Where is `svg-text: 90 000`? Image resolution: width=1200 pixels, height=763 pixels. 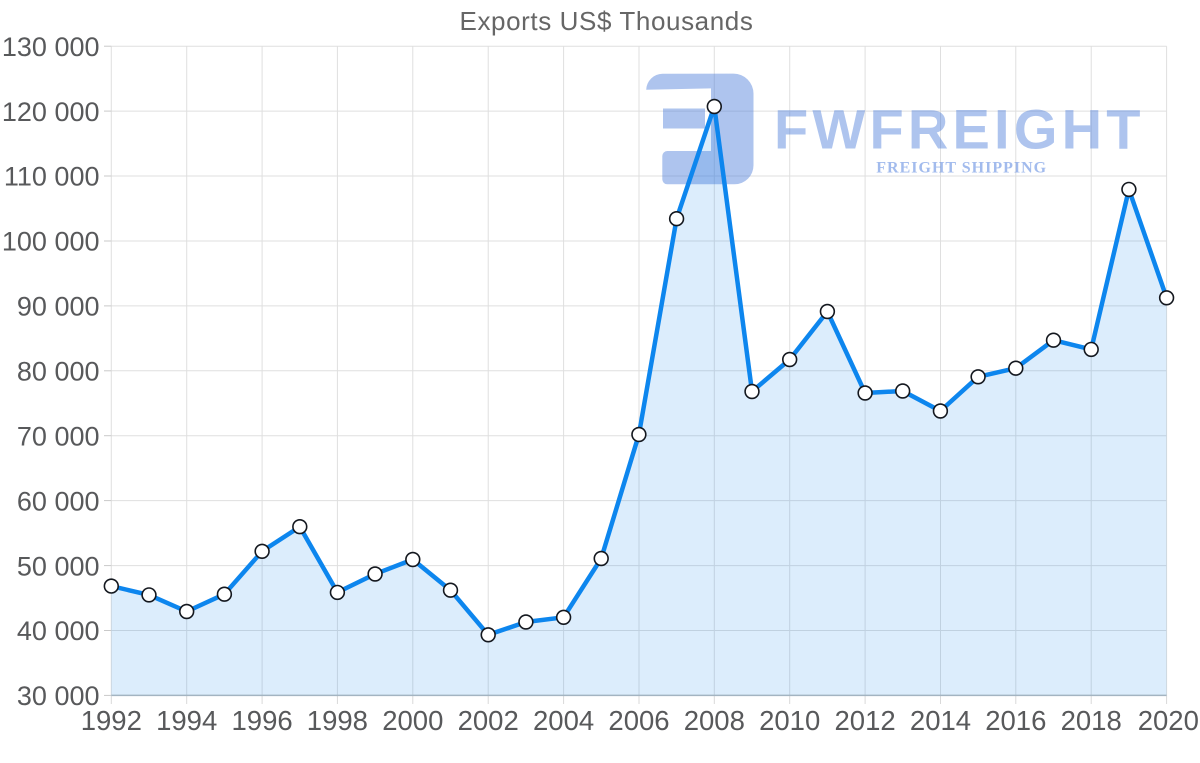
svg-text: 90 000 is located at coordinates (58, 307).